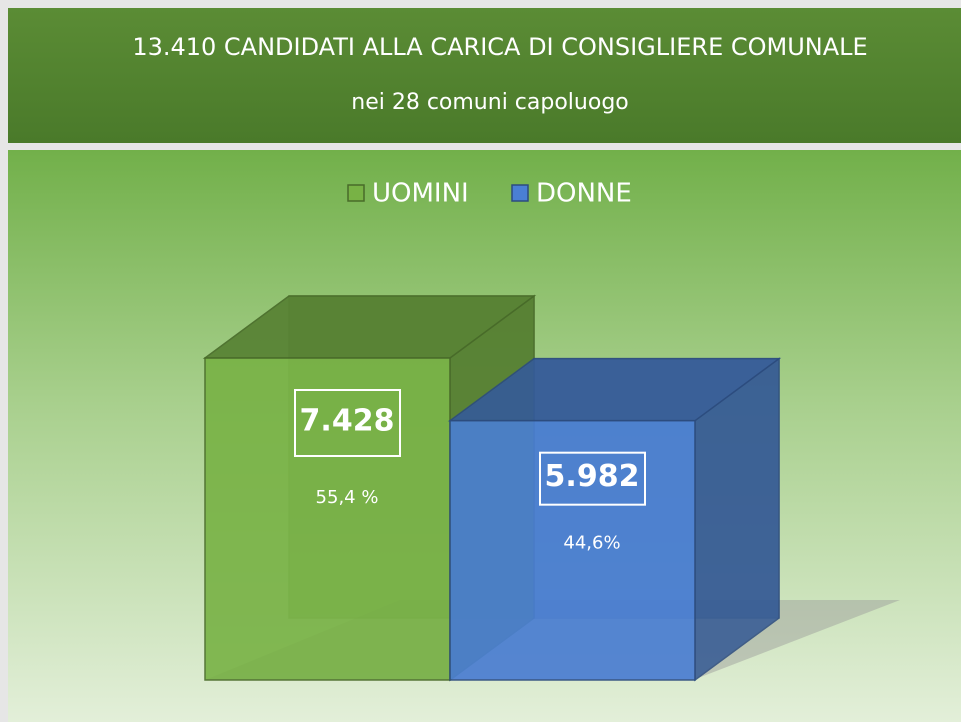 This screenshot has height=722, width=961. I want to click on value-label: 7.428, so click(347, 421).